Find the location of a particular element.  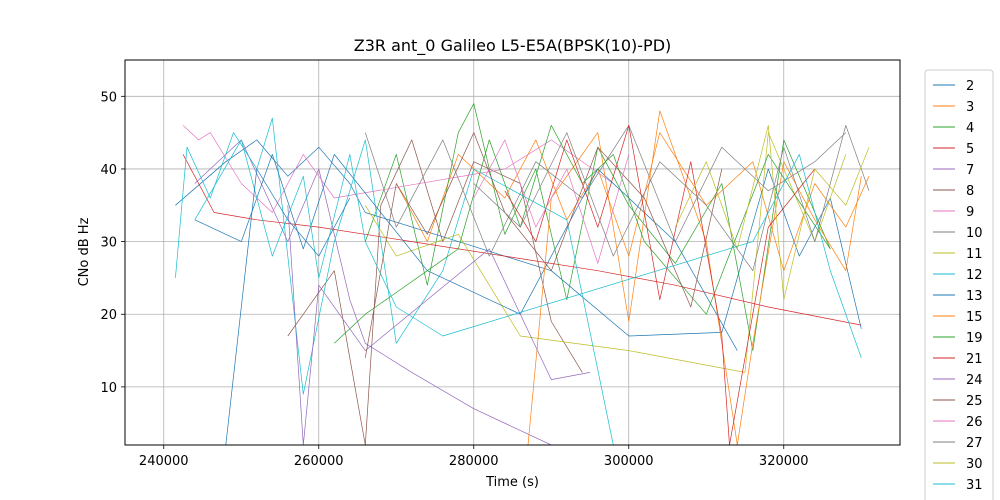

x-tick-label: 280000 is located at coordinates (474, 461).